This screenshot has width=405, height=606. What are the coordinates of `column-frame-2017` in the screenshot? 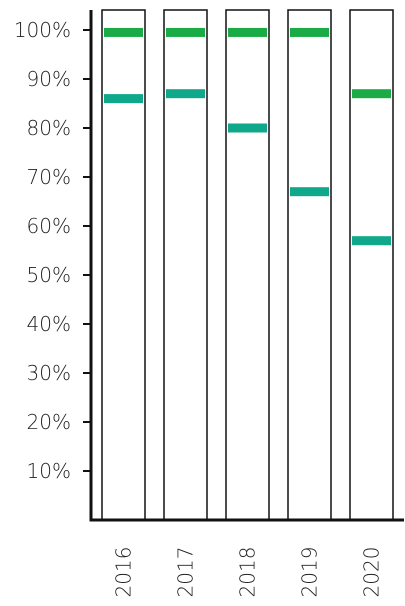 It's located at (185, 265).